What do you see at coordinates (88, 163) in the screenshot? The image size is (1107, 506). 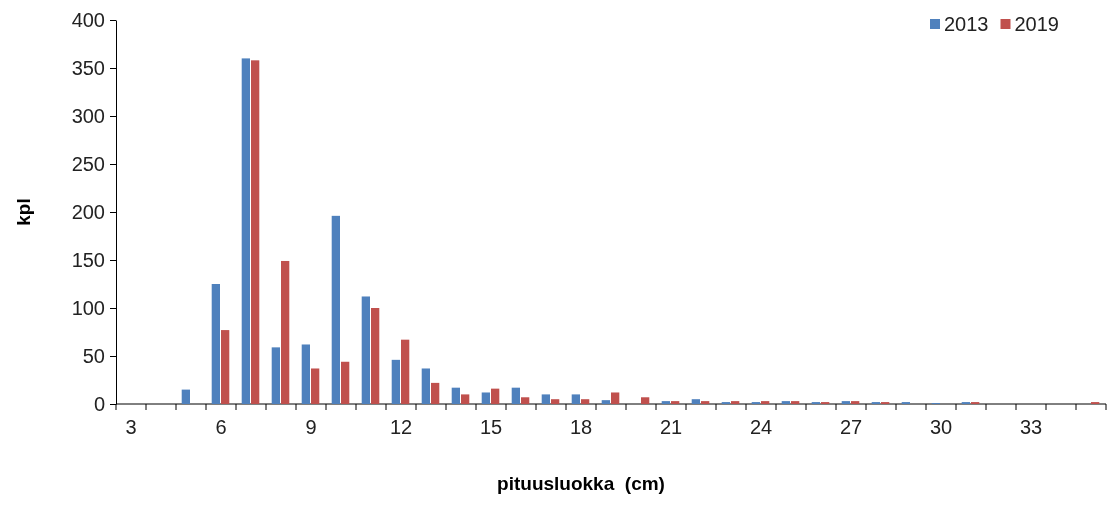 I see `y-tick-label: 250` at bounding box center [88, 163].